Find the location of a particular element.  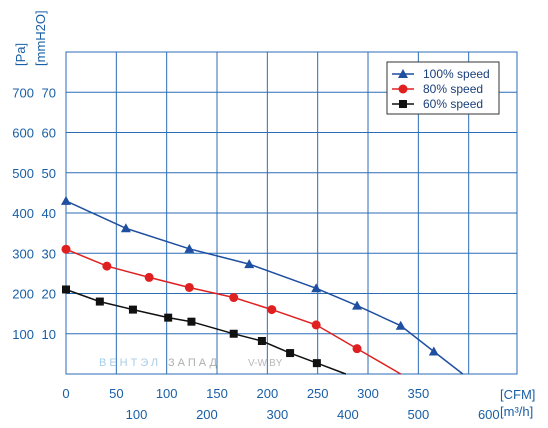

y-tick-mmh2o: 70 is located at coordinates (49, 92).